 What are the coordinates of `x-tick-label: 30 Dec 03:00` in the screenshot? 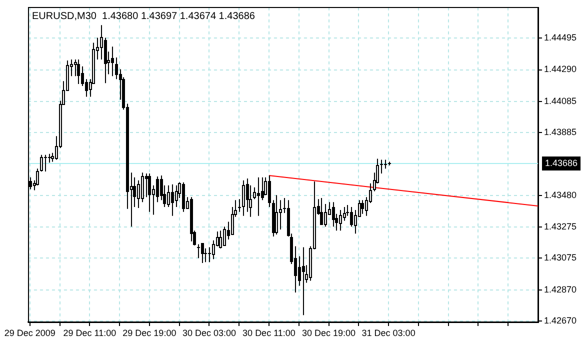 It's located at (209, 333).